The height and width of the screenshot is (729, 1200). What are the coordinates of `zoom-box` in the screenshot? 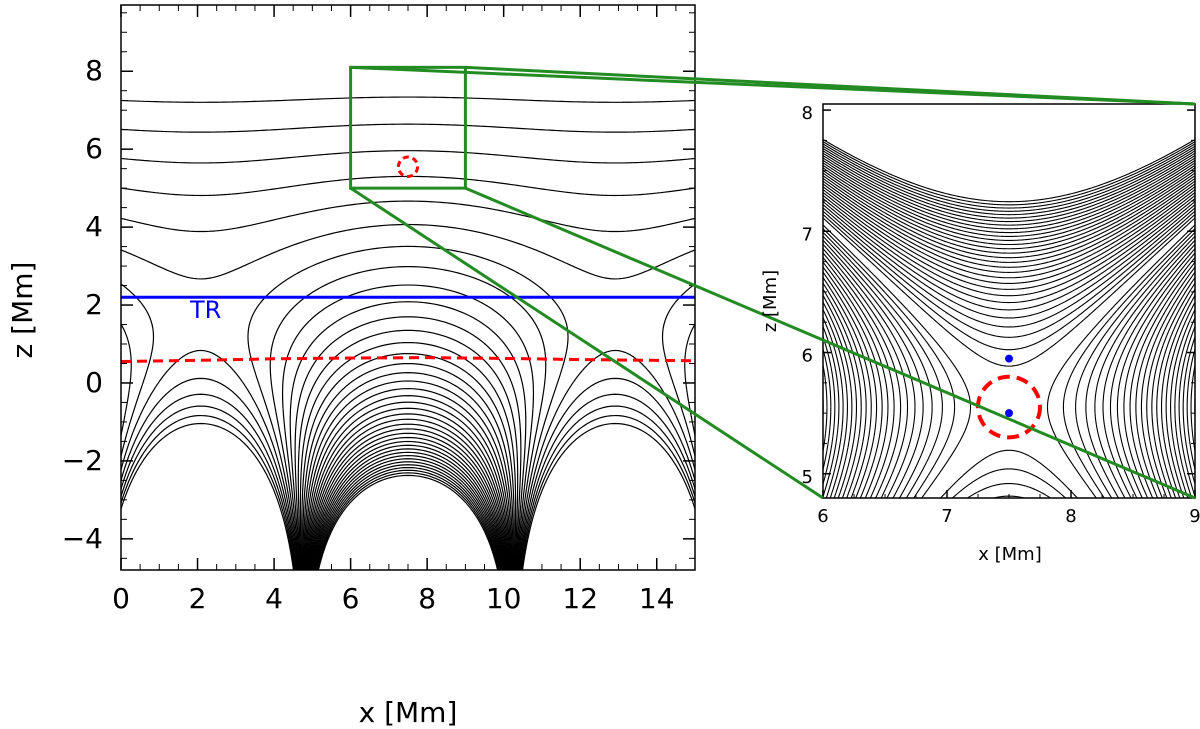 It's located at (408, 127).